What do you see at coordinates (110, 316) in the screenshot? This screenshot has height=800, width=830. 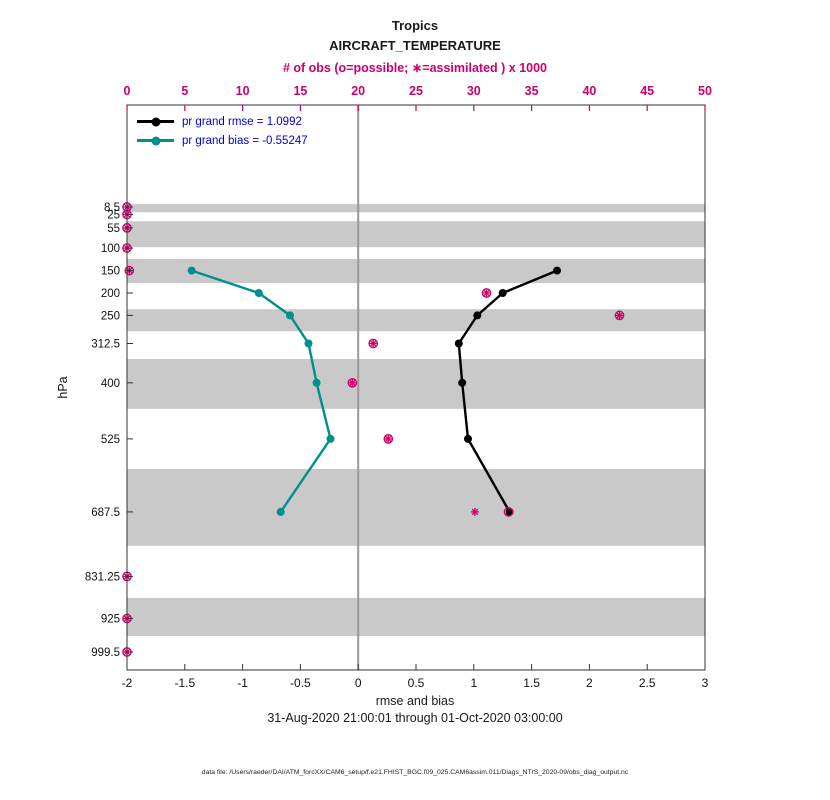 I see `y-tick-label: 250` at bounding box center [110, 316].